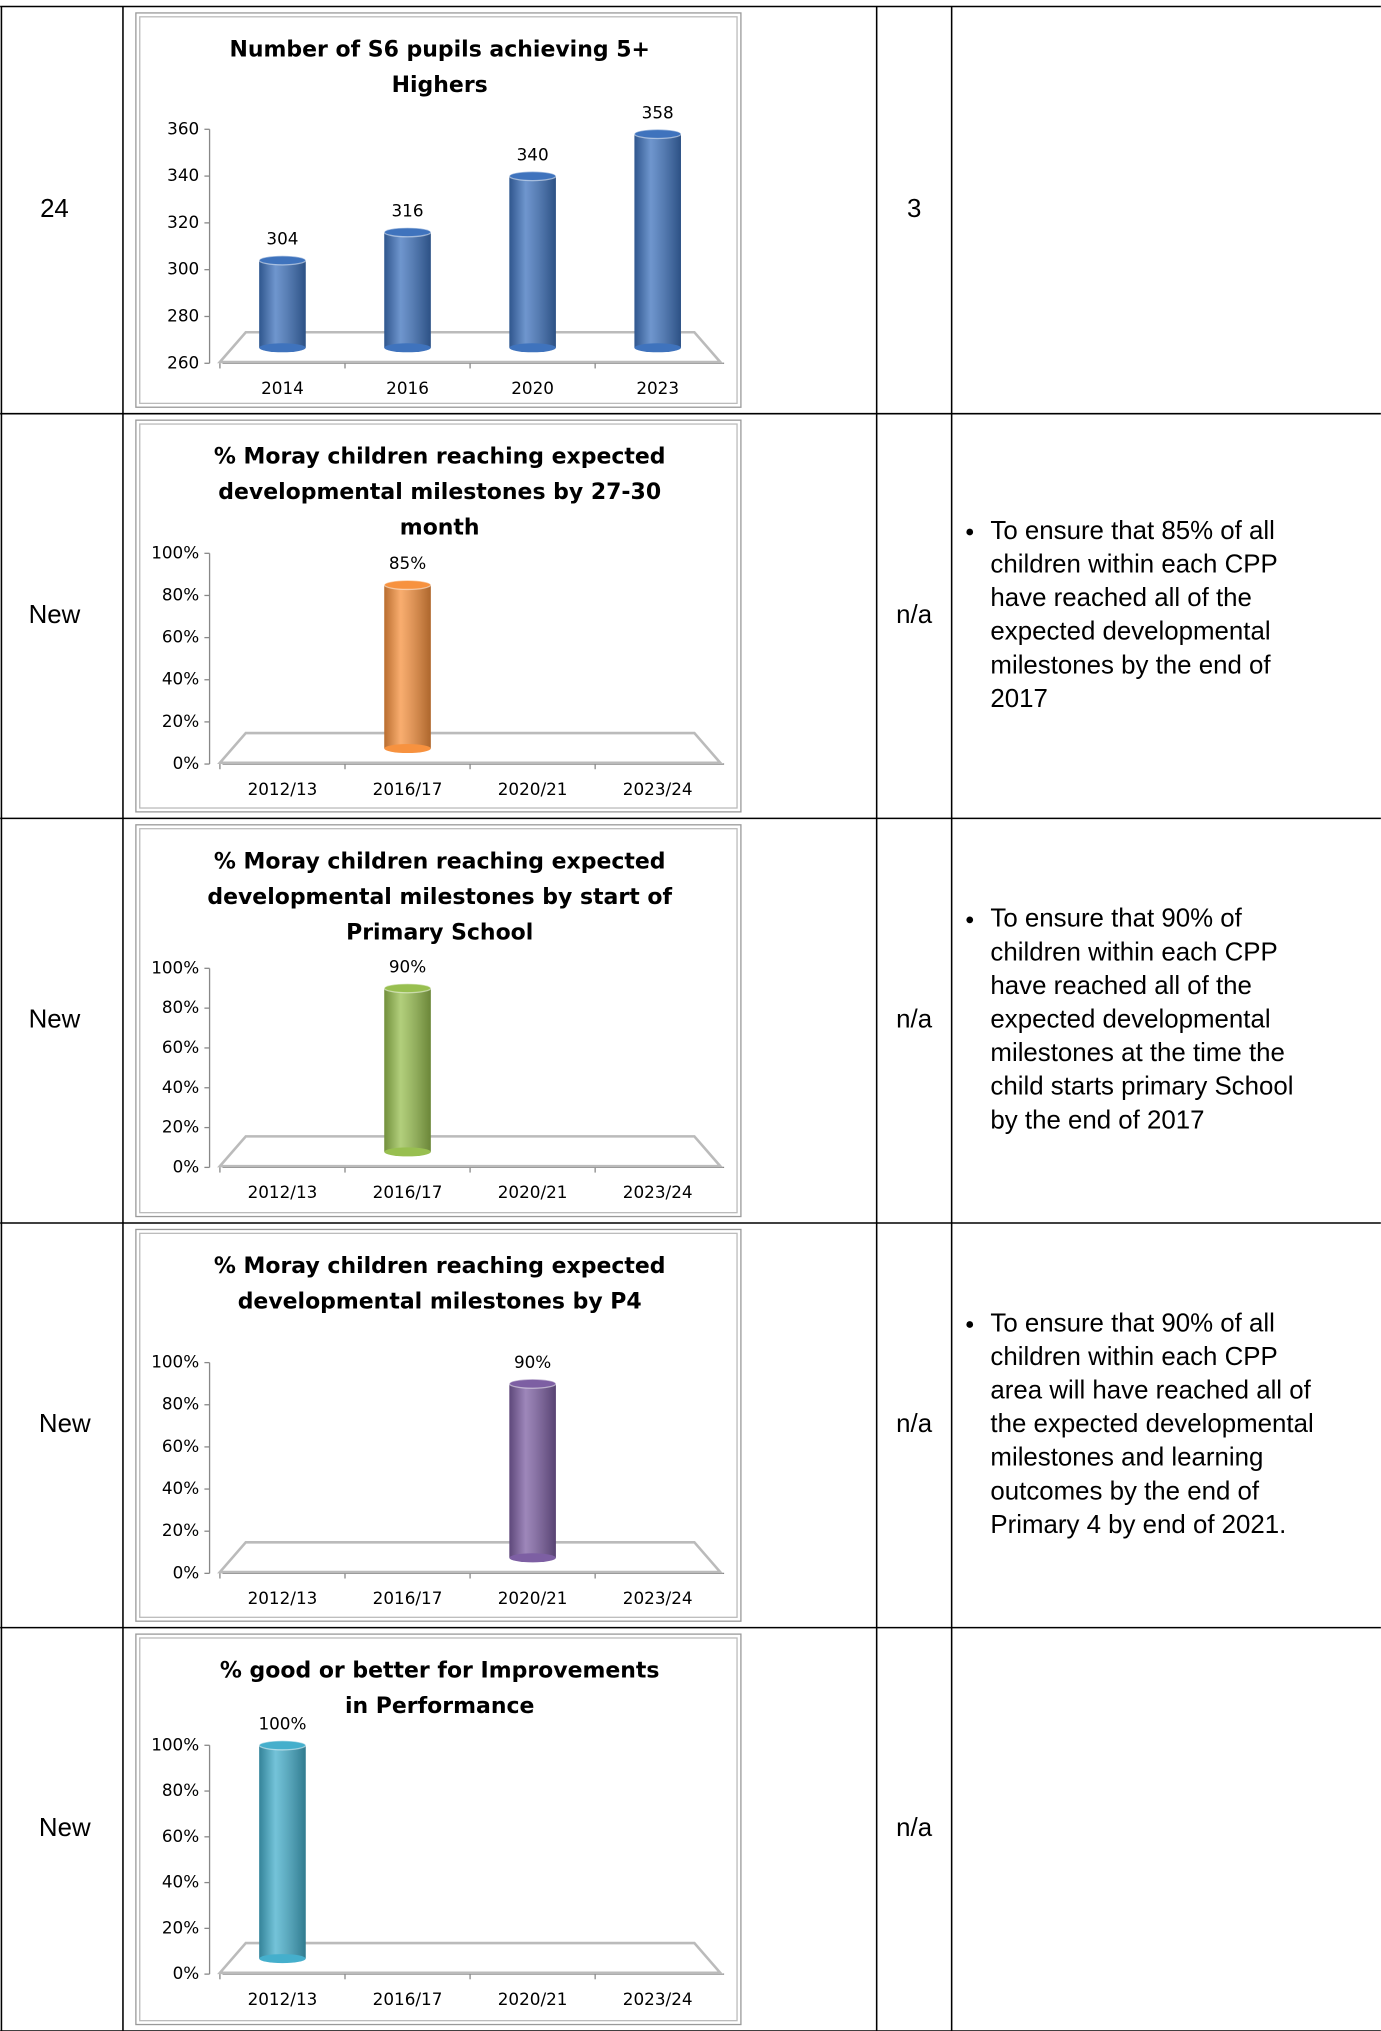  I want to click on chart-title: developmental milestones by P4, so click(440, 1302).